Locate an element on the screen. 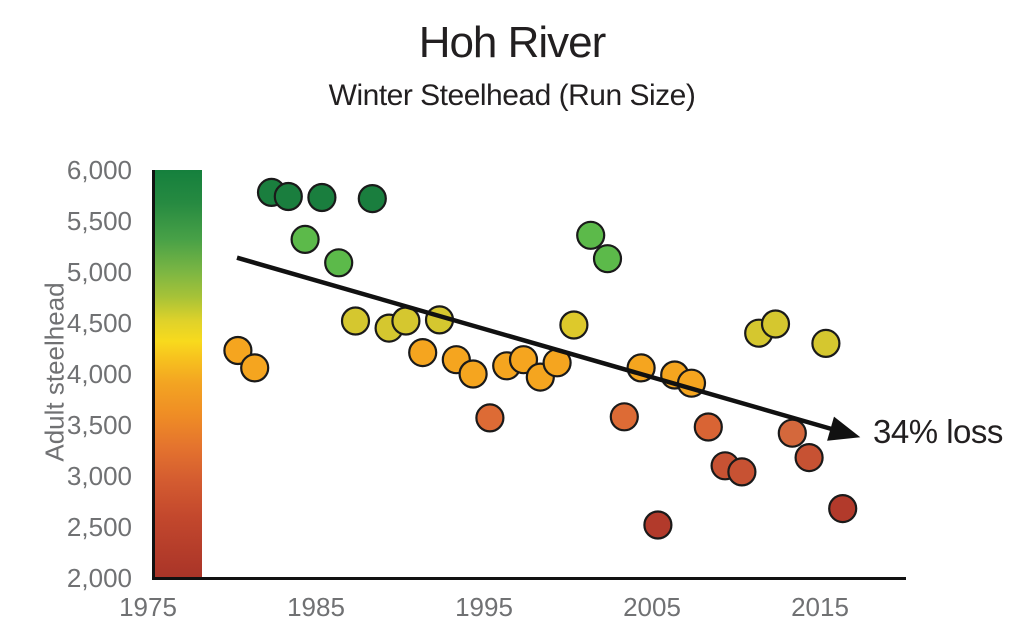 This screenshot has width=1024, height=634. data-point-1986 is located at coordinates (339, 263).